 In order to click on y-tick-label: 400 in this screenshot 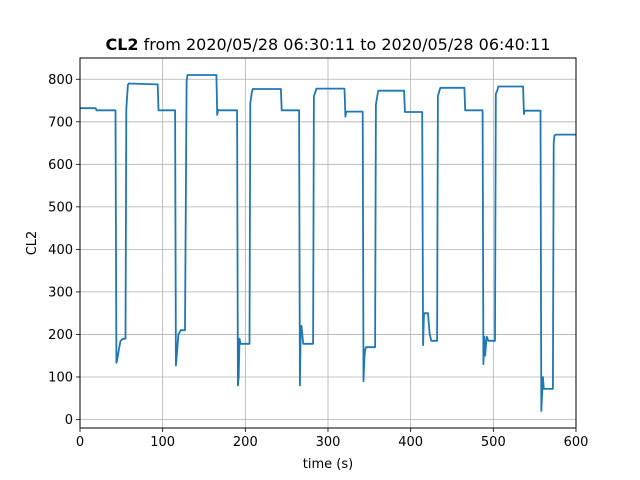, I will do `click(60, 250)`.